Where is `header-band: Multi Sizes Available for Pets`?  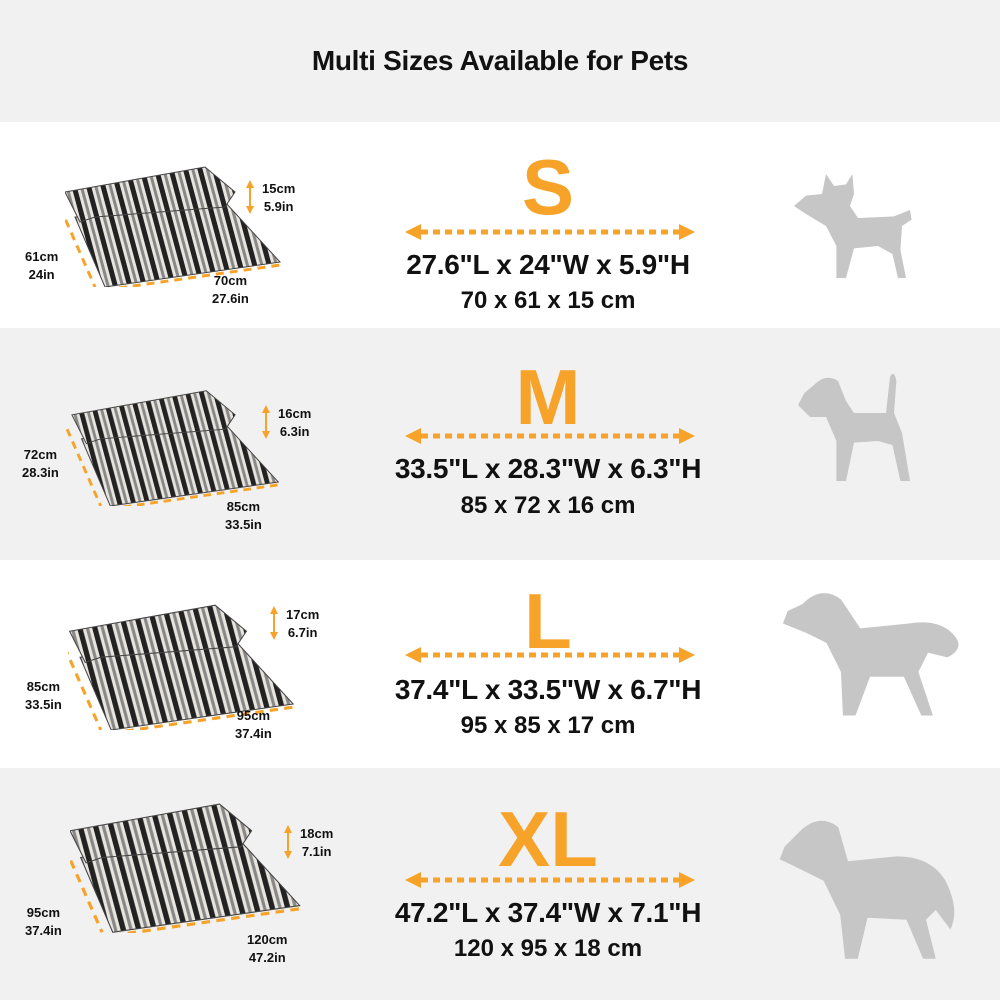
header-band: Multi Sizes Available for Pets is located at coordinates (500, 61).